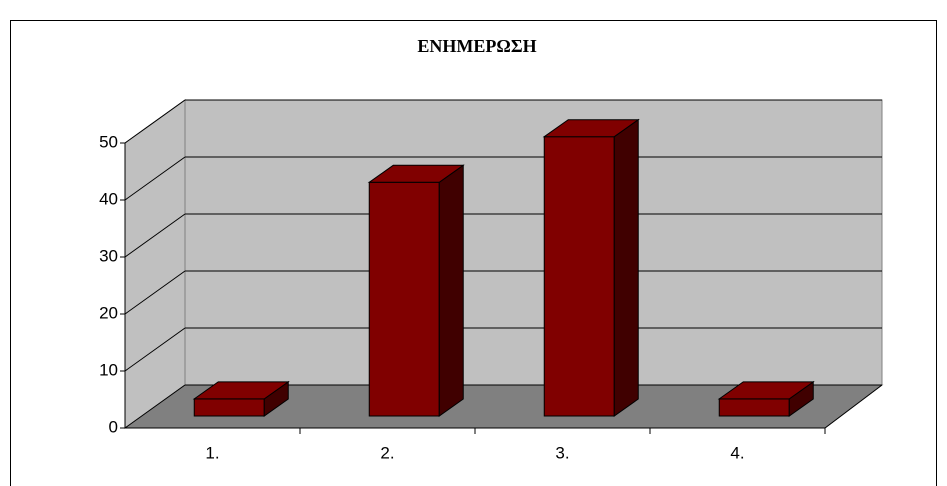  Describe the element at coordinates (476, 46) in the screenshot. I see `chart-title: ΕΝΗΜΕΡΩΣΗ` at that location.